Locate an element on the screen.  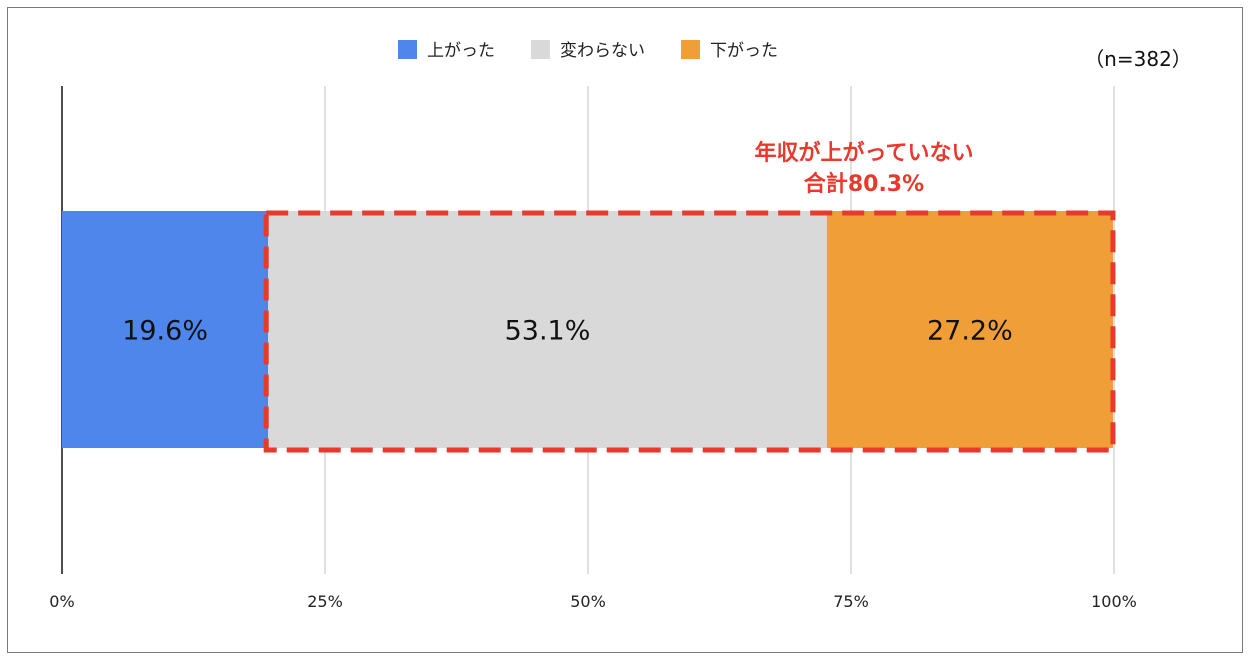
bar-value-label: 19.6% is located at coordinates (165, 331).